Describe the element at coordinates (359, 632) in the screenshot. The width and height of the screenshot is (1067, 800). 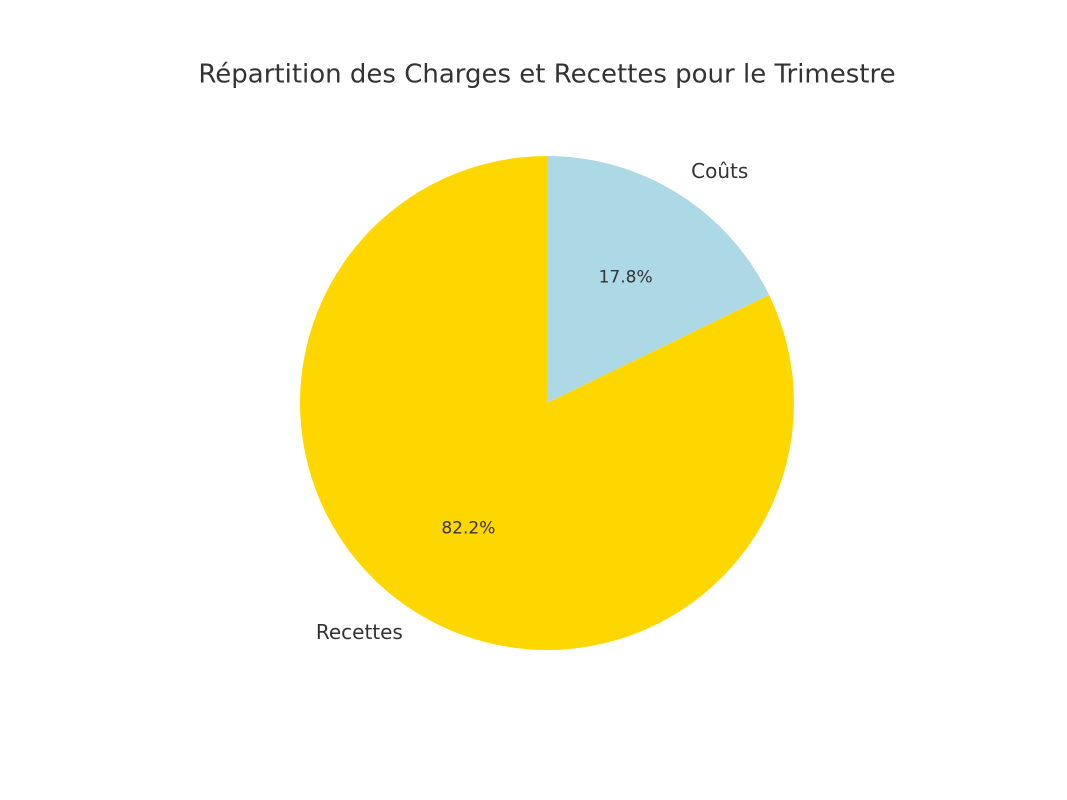
I see `slice-label: Recettes` at that location.